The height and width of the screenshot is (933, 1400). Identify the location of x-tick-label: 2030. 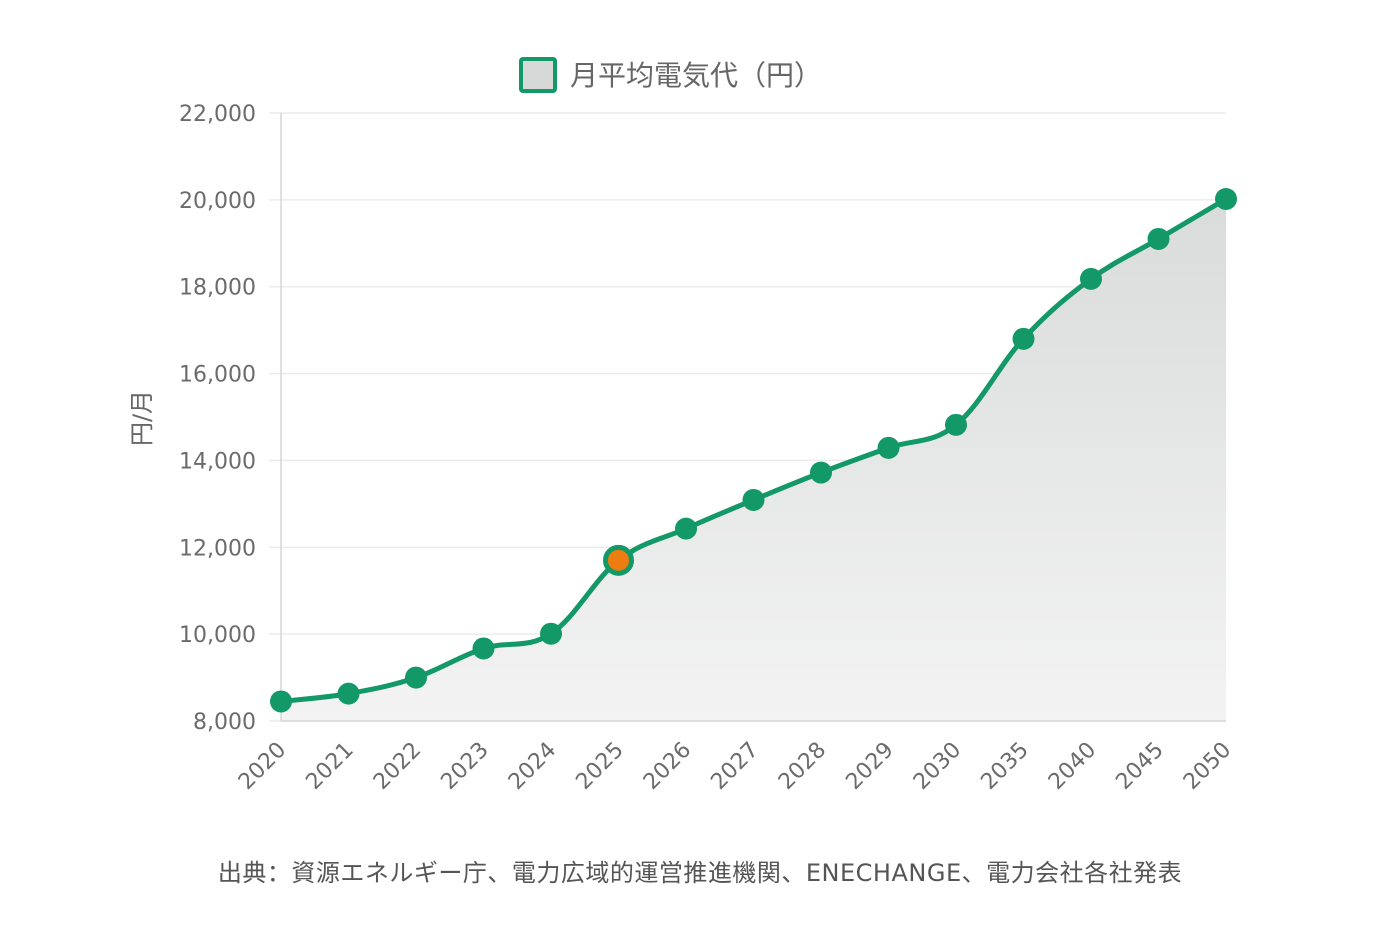
(937, 766).